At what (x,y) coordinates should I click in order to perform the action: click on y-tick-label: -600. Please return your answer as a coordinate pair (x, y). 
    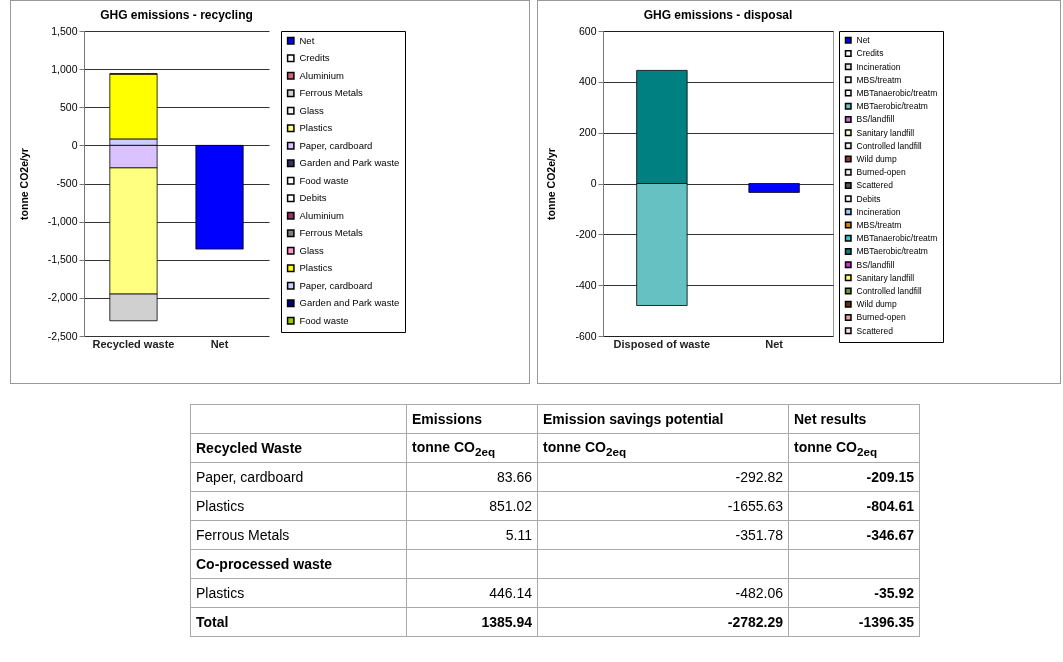
    Looking at the image, I should click on (586, 335).